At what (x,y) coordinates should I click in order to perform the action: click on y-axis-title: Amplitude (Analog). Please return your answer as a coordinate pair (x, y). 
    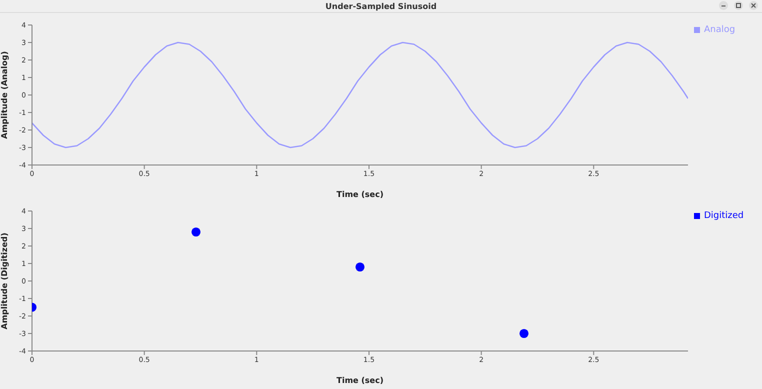
    Looking at the image, I should click on (4, 95).